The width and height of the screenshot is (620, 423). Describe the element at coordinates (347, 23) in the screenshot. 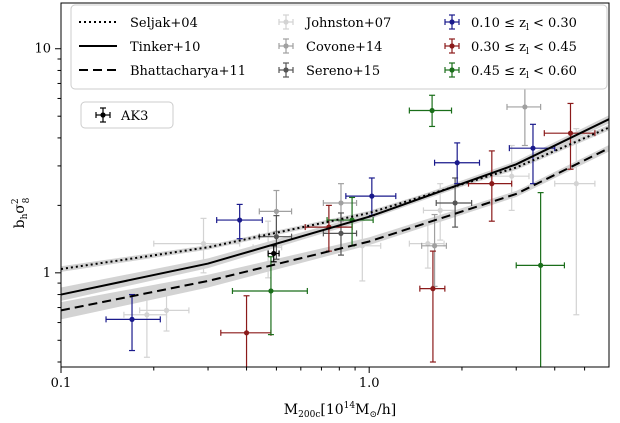

I see `legend-label-johnston-07: Johnston+07` at that location.